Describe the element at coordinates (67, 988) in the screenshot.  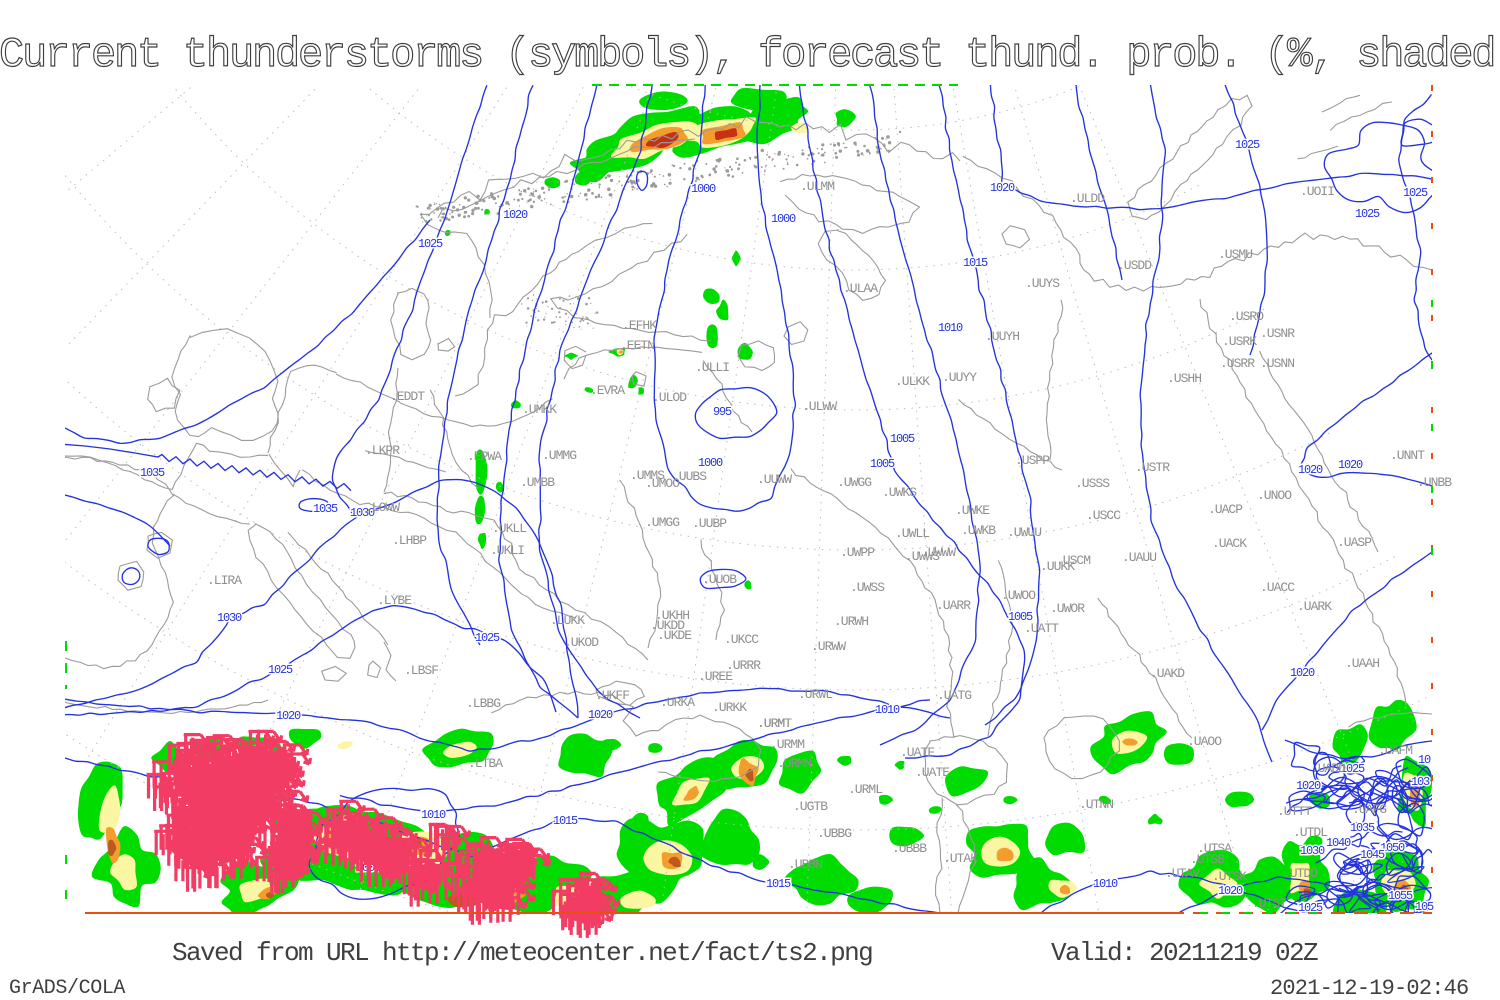
I see `svg-text: GrADS/COLA` at that location.